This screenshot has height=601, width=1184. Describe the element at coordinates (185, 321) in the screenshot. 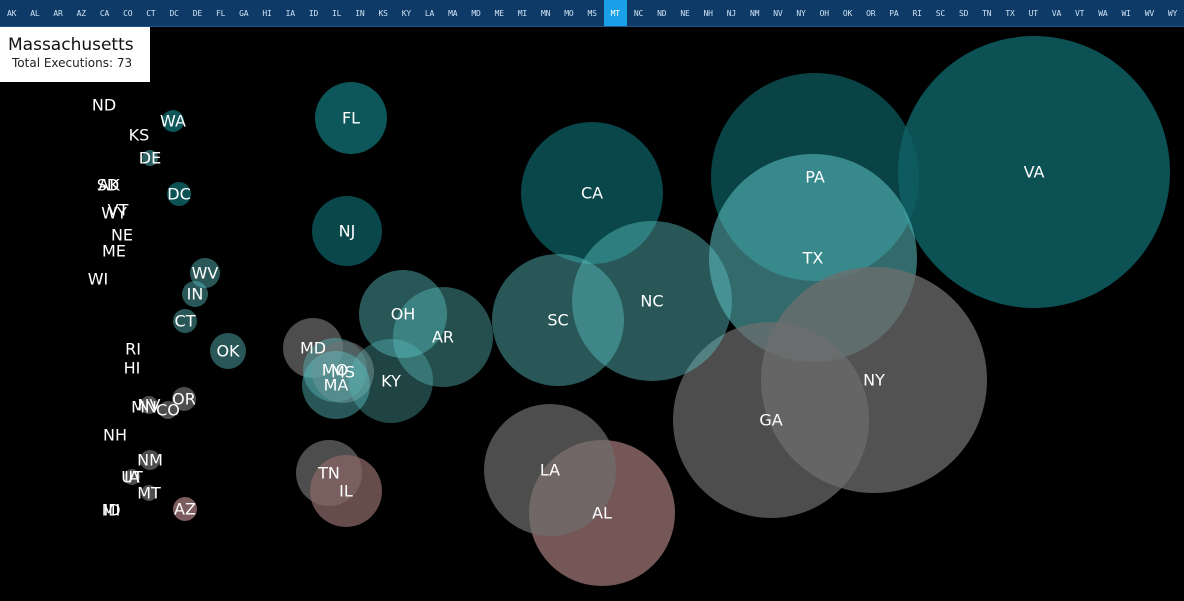

I see `bubble-ct` at that location.